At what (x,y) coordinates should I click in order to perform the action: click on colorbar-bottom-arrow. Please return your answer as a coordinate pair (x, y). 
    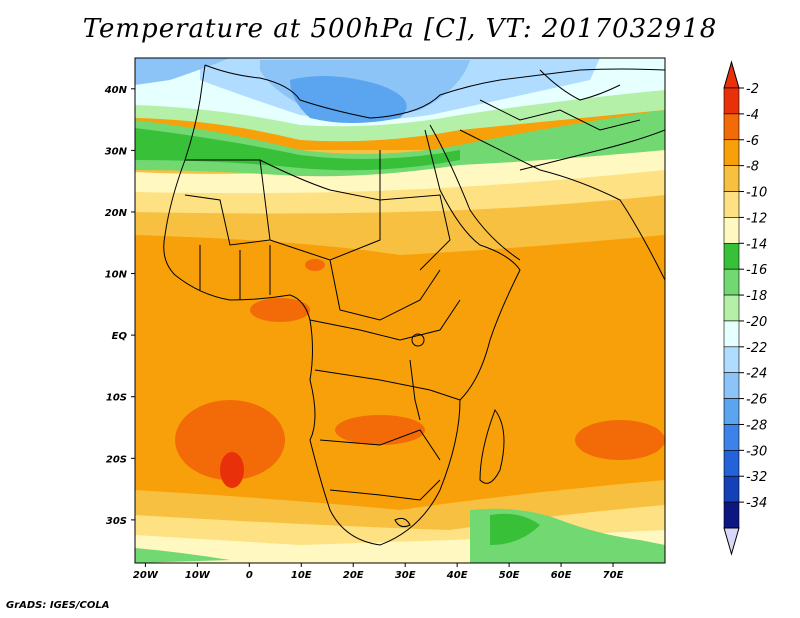
    Looking at the image, I should click on (731, 541).